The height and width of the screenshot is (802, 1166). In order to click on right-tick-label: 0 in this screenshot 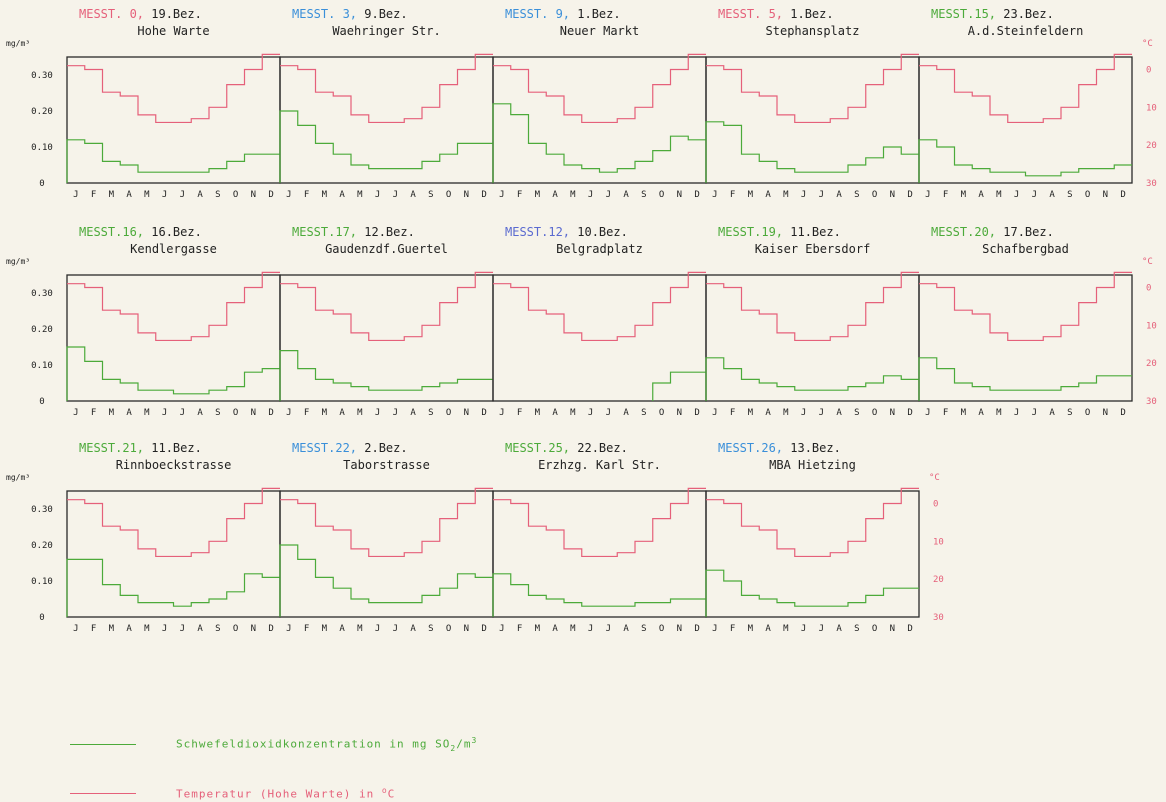, I will do `click(935, 504)`.